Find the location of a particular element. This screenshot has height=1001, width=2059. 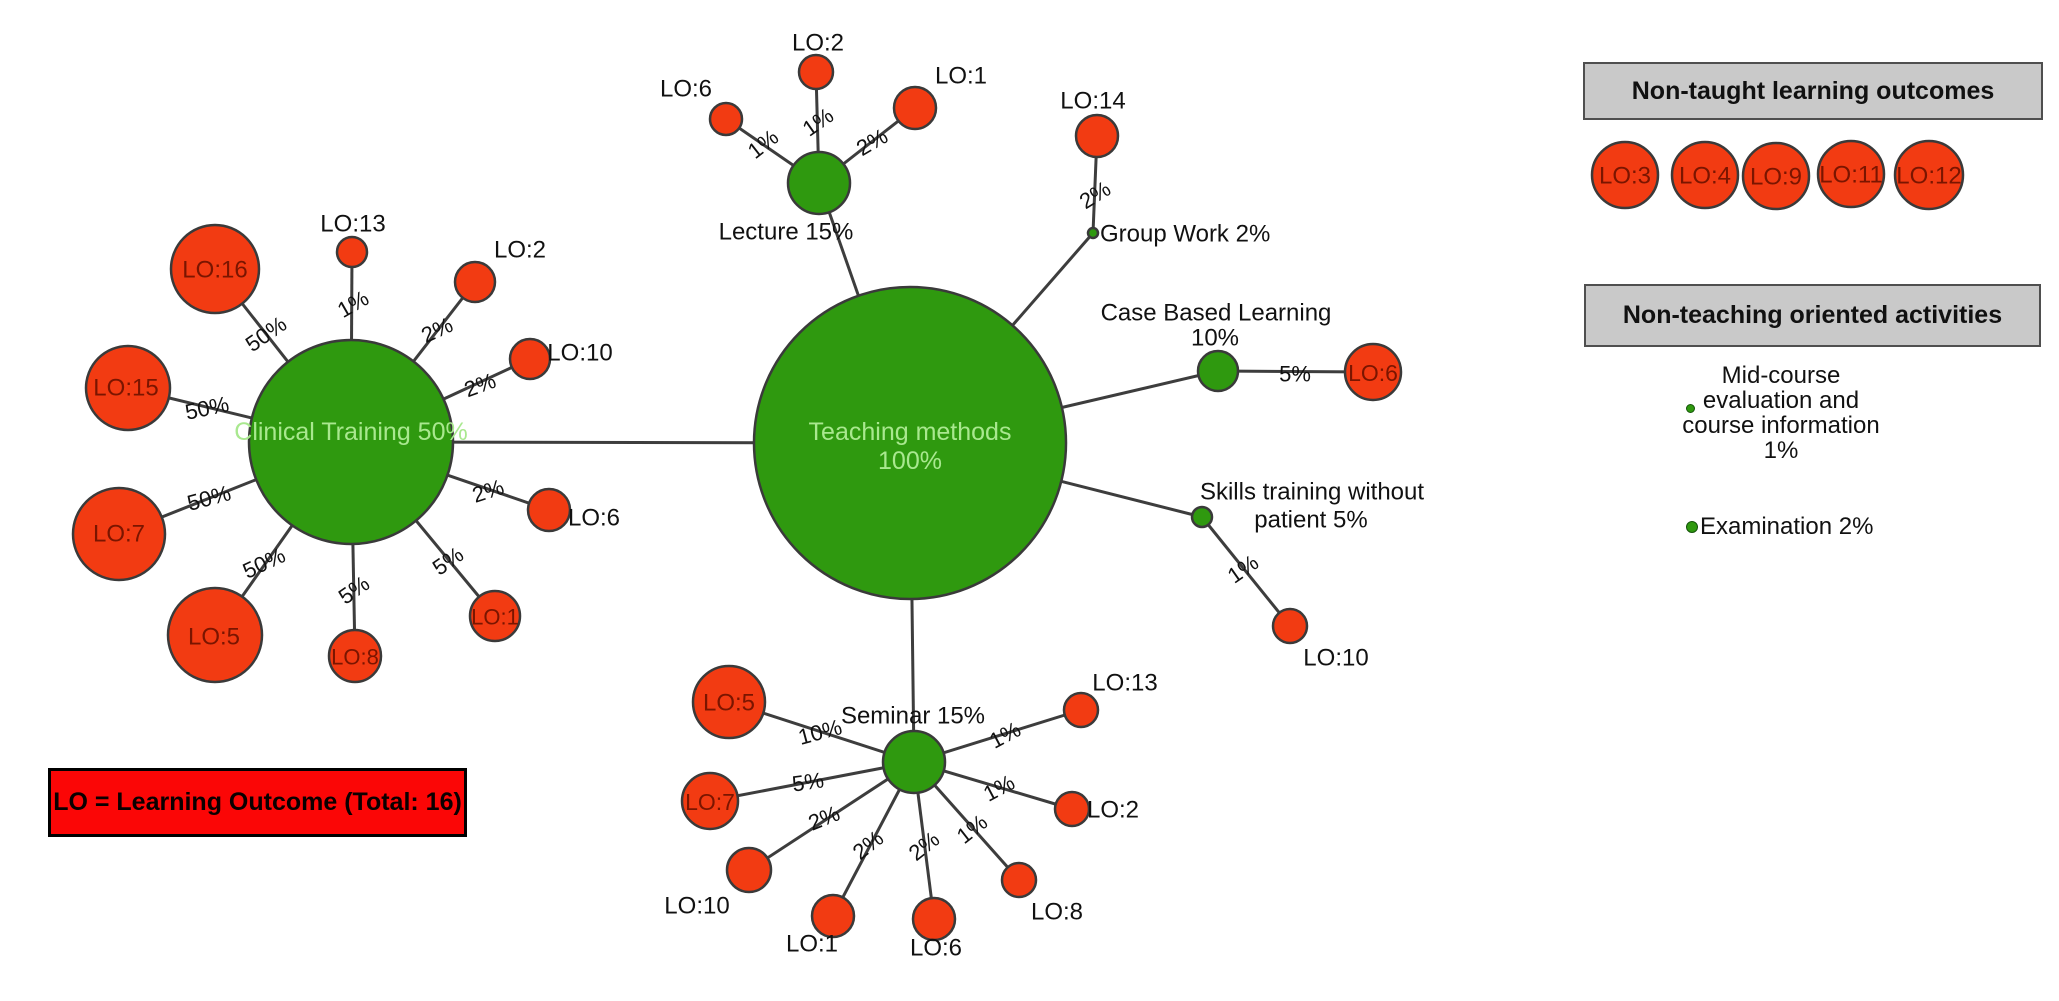

label-clinical-training-50-2: Clinical Training 50% is located at coordinates (350, 432).